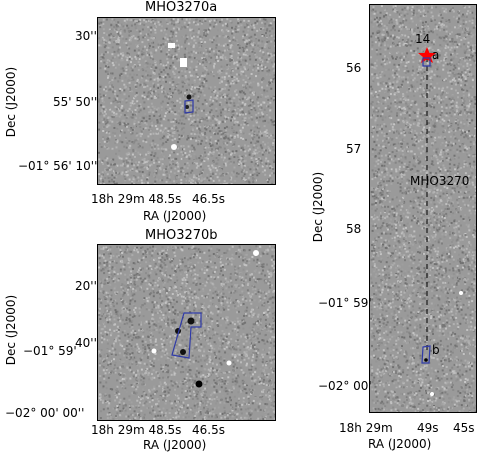  I want to click on overview-ra-tick-3: 45s, so click(464, 428).